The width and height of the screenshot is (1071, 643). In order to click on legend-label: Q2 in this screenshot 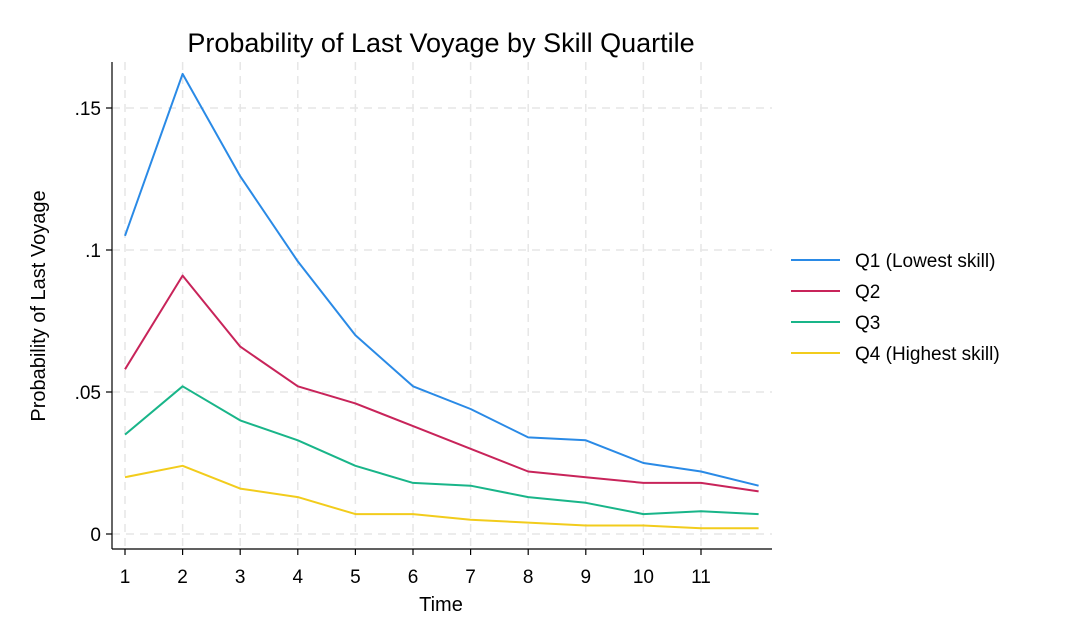, I will do `click(867, 292)`.